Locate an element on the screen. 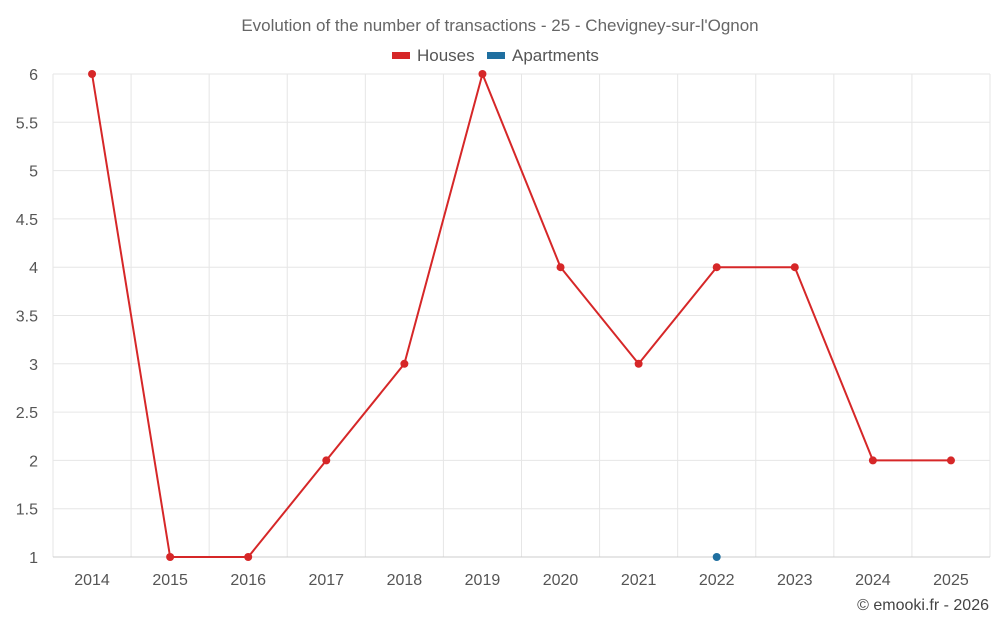 This screenshot has width=1000, height=625. x-tick-label: 2020 is located at coordinates (561, 580).